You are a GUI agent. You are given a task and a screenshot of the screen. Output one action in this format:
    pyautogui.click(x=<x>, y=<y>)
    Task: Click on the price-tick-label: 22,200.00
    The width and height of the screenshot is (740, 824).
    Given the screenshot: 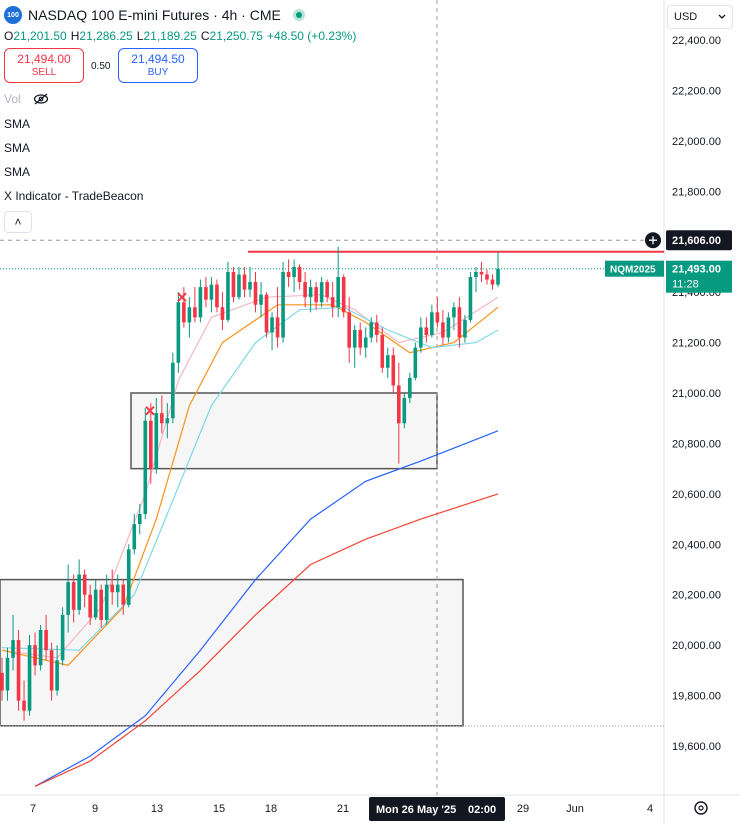 What is the action you would take?
    pyautogui.click(x=696, y=91)
    